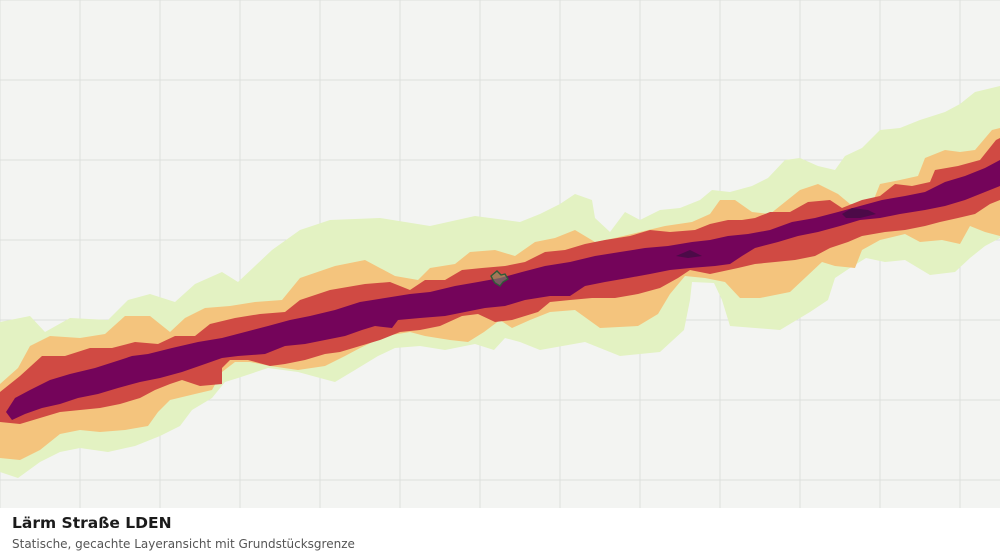 This screenshot has width=1000, height=560. What do you see at coordinates (859, 213) in the screenshot?
I see `noise-spot-highest-east` at bounding box center [859, 213].